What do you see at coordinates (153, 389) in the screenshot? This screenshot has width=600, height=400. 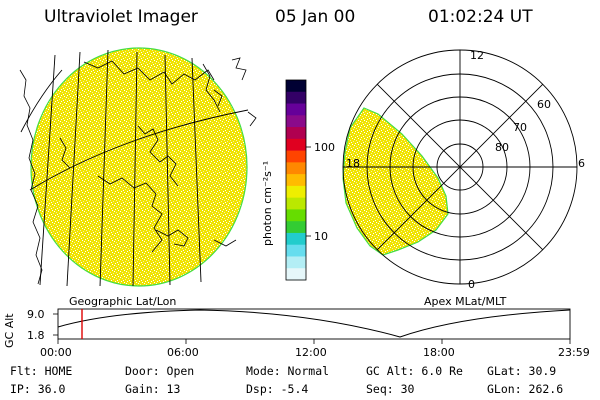 I see `status-gain: Gain: 13` at bounding box center [153, 389].